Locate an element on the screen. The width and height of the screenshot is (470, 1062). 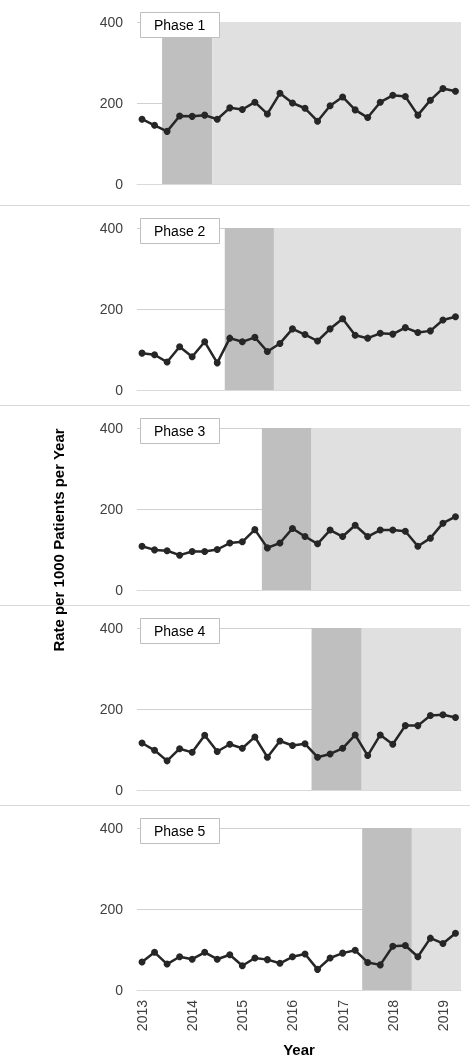
chart-title: Phase 4 is located at coordinates (180, 631).